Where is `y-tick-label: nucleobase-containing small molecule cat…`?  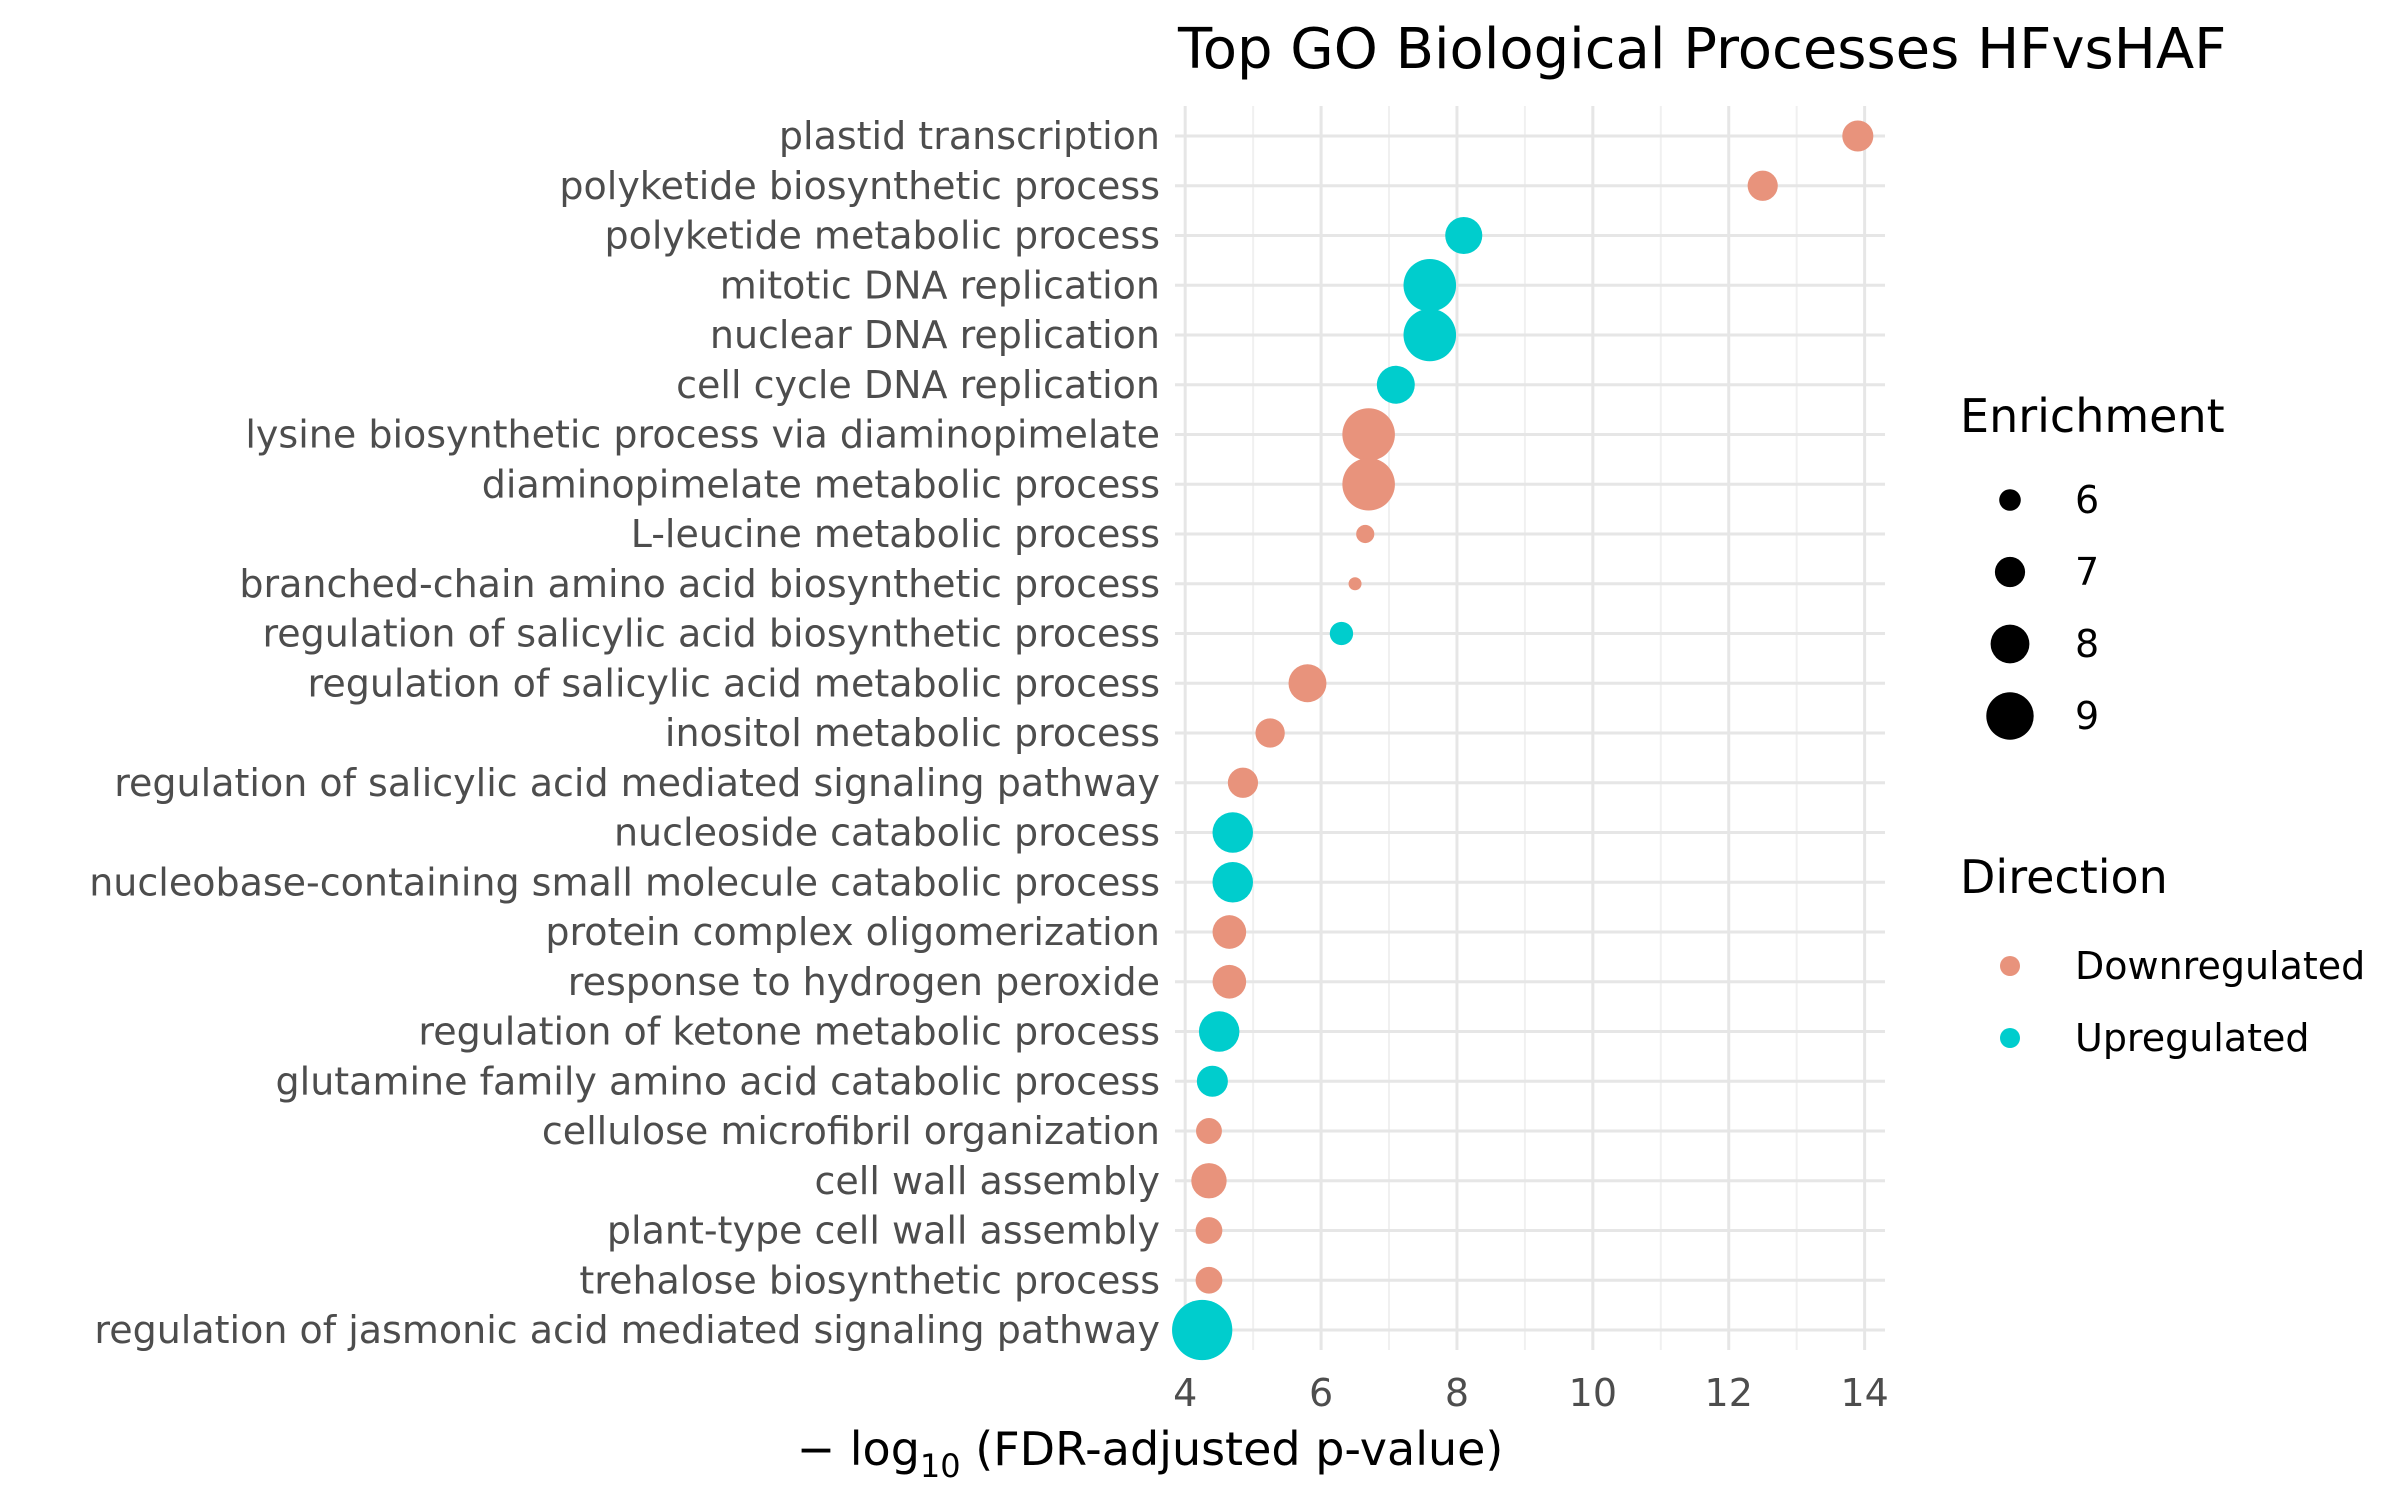 y-tick-label: nucleobase-containing small molecule cat… is located at coordinates (624, 882).